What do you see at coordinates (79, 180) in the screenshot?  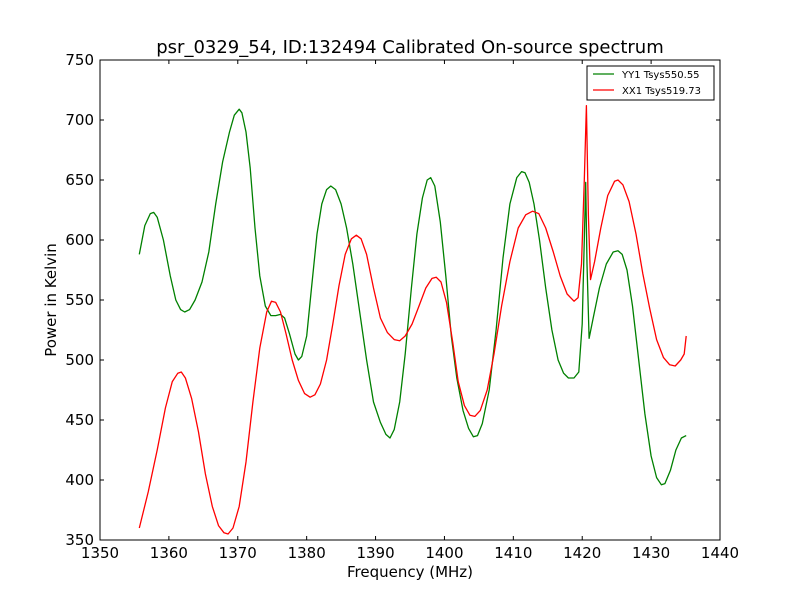 I see `y-tick-label: 650` at bounding box center [79, 180].